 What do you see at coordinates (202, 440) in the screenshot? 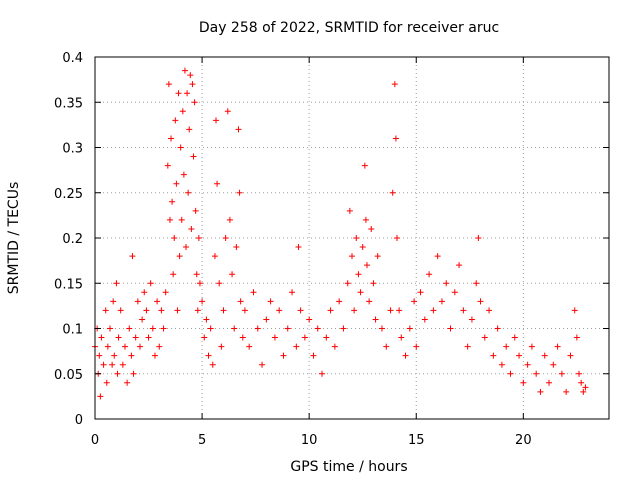
I see `x-tick-label: 5` at bounding box center [202, 440].